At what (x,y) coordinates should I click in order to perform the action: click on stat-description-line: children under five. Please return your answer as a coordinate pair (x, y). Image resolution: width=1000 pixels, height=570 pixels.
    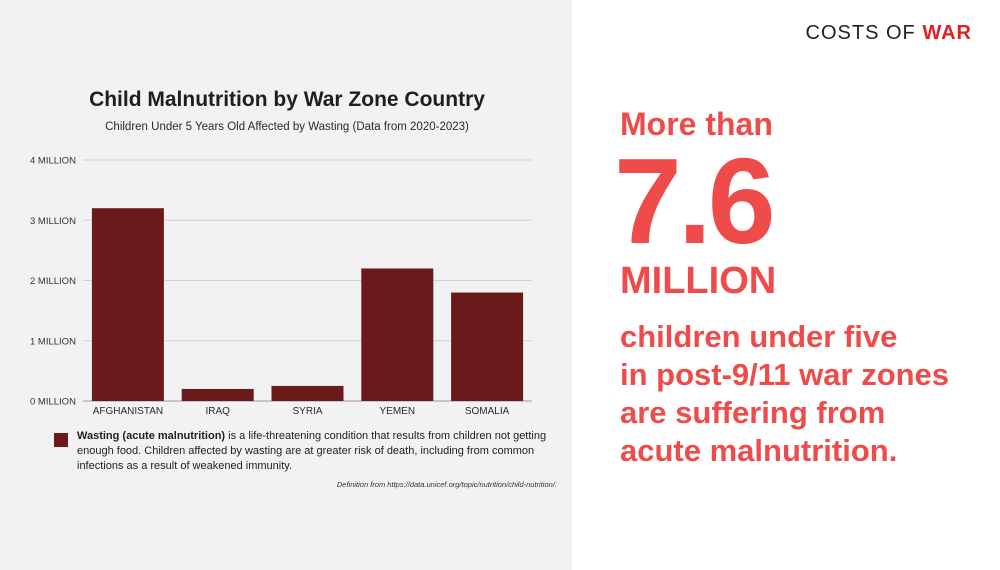
    Looking at the image, I should click on (759, 336).